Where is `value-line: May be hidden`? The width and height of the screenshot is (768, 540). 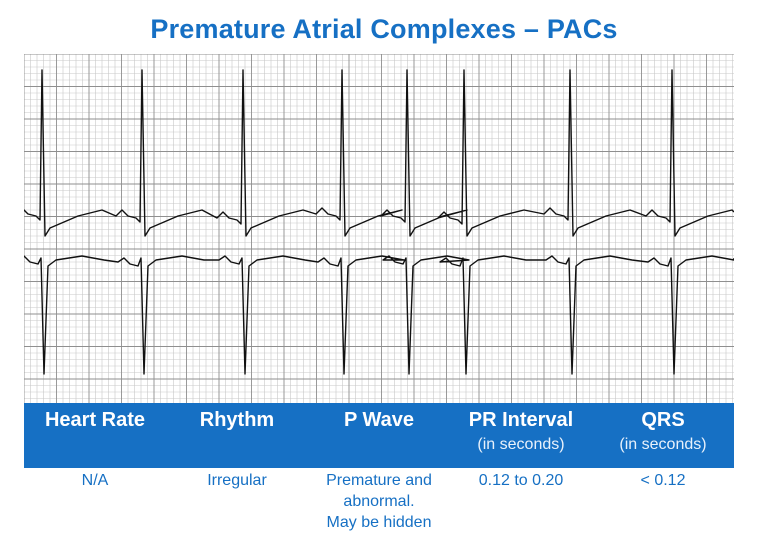
value-line: May be hidden is located at coordinates (379, 522).